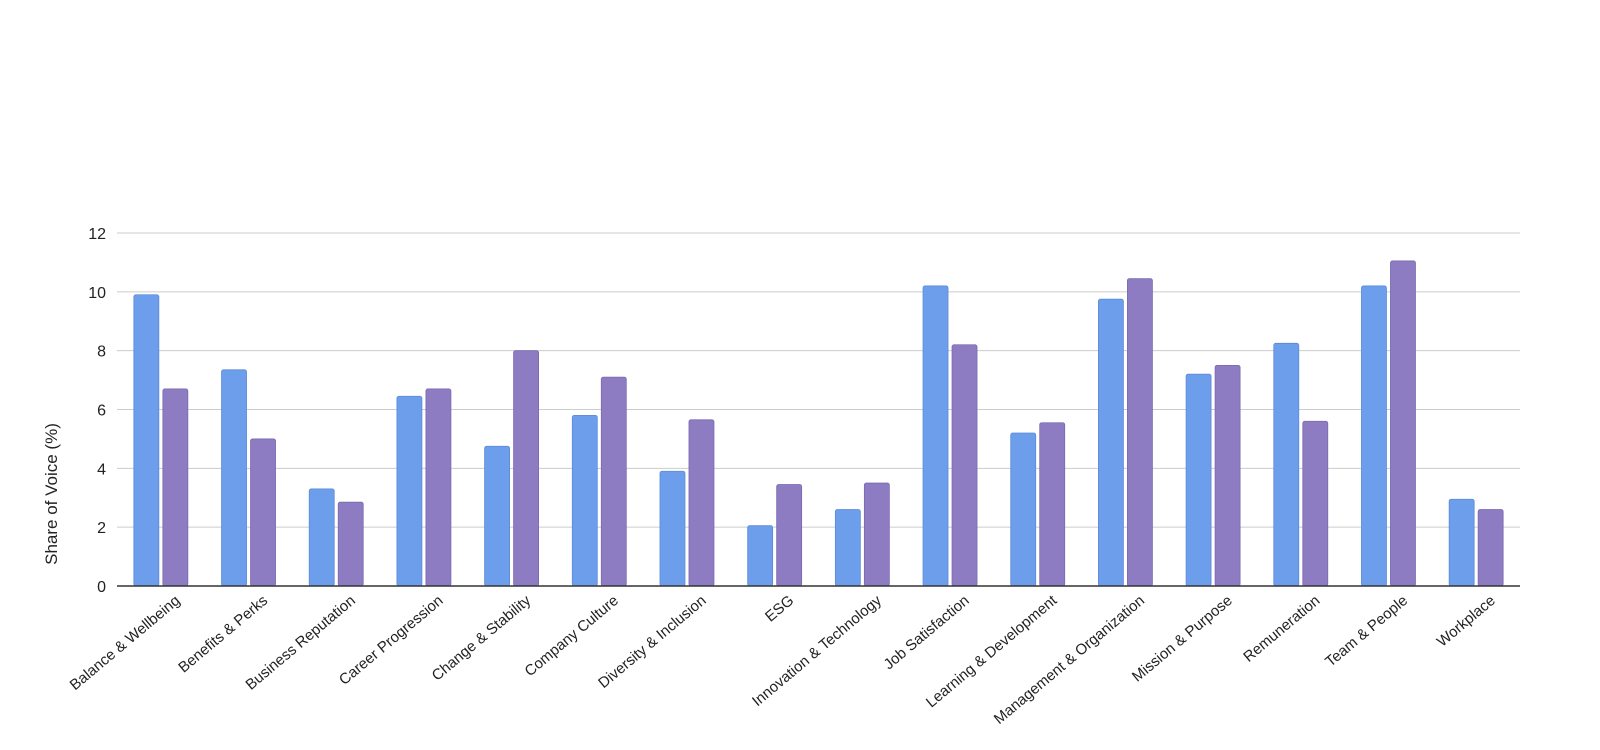  Describe the element at coordinates (97, 293) in the screenshot. I see `y-tick-label: 10` at that location.